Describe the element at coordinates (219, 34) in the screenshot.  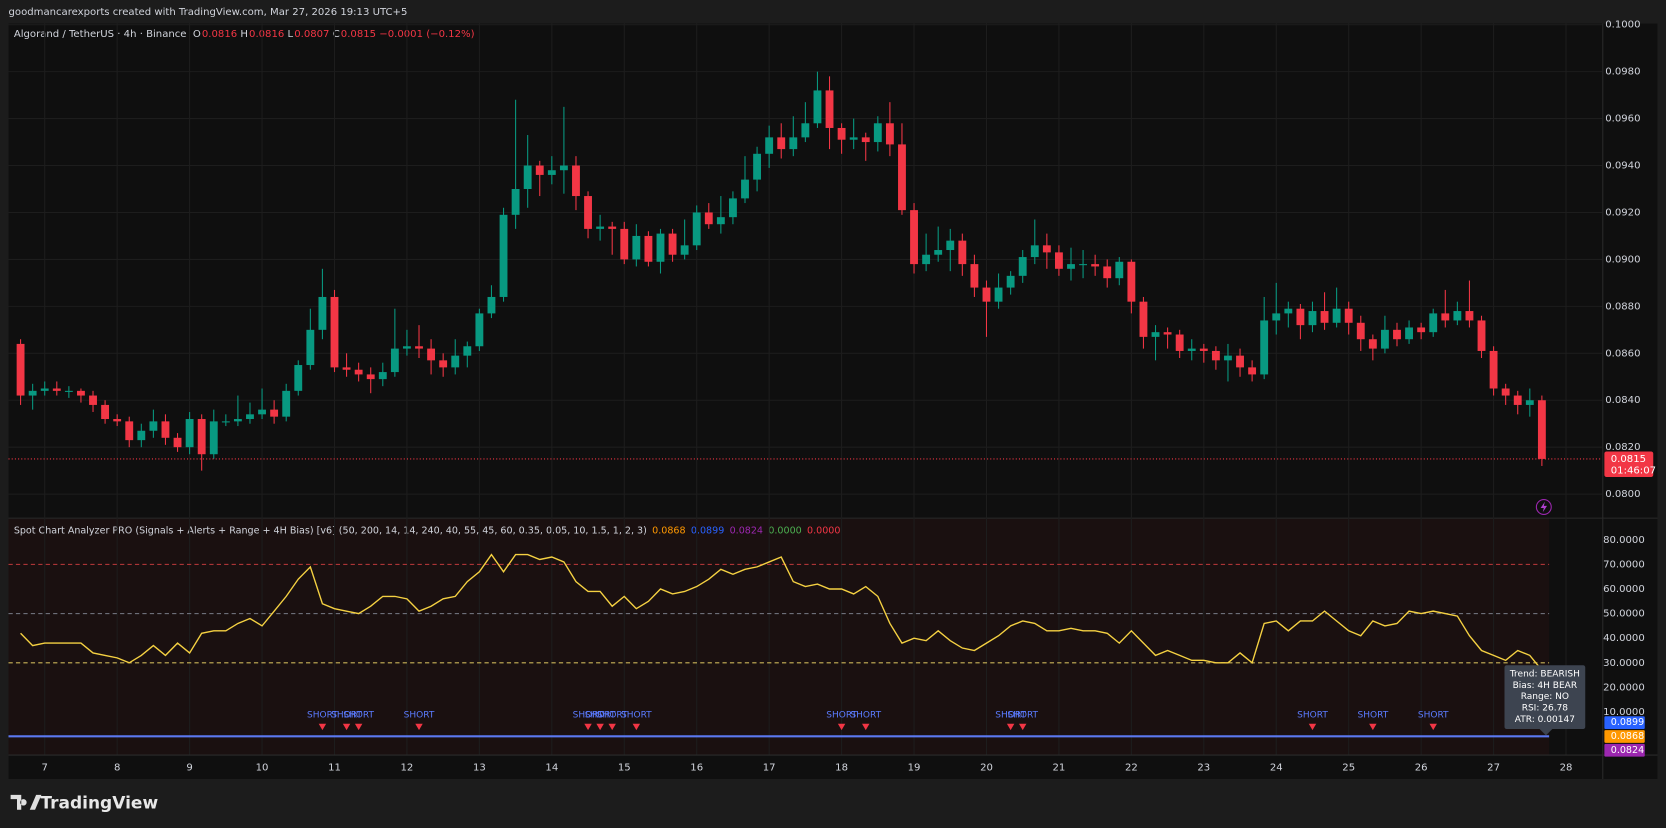
I see `ohlc-value: 0.0816` at that location.